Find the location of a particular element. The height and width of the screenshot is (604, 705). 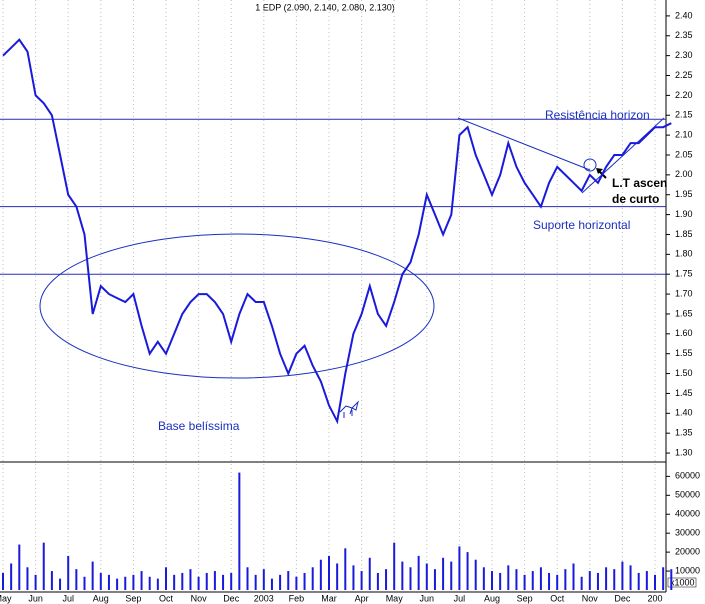

y-tick-label: 1.35 is located at coordinates (684, 433).